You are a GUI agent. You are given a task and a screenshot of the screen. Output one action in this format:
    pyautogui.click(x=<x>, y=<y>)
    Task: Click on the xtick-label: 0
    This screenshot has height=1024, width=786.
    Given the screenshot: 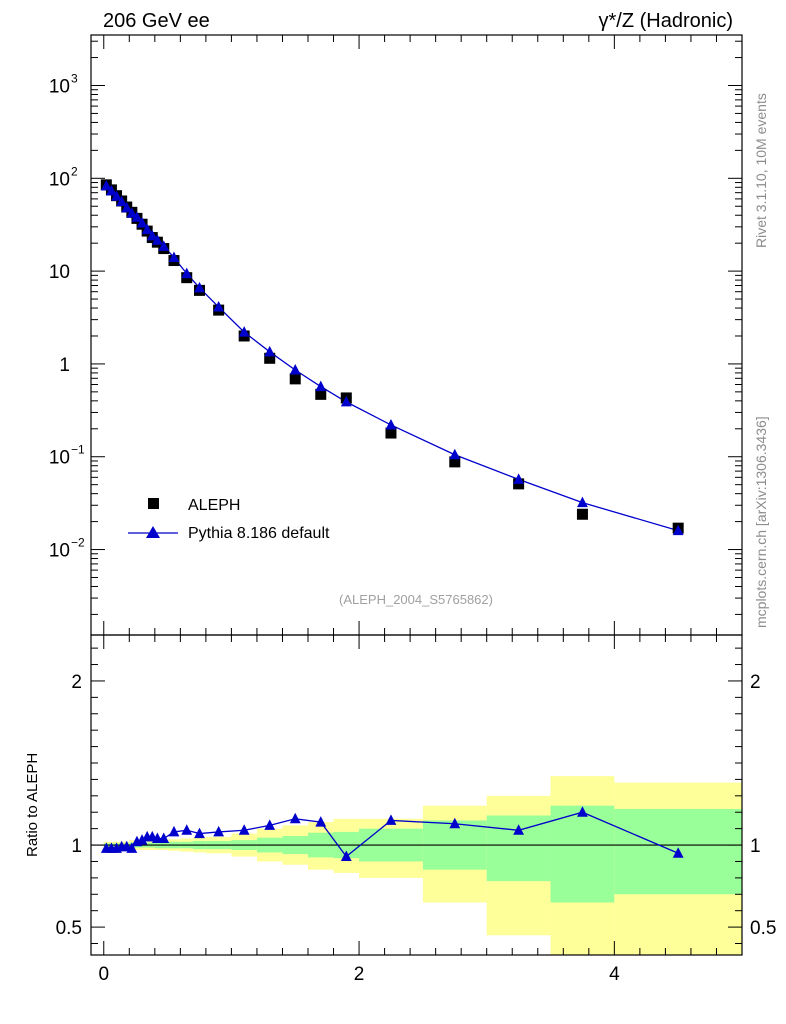 What is the action you would take?
    pyautogui.click(x=103, y=974)
    